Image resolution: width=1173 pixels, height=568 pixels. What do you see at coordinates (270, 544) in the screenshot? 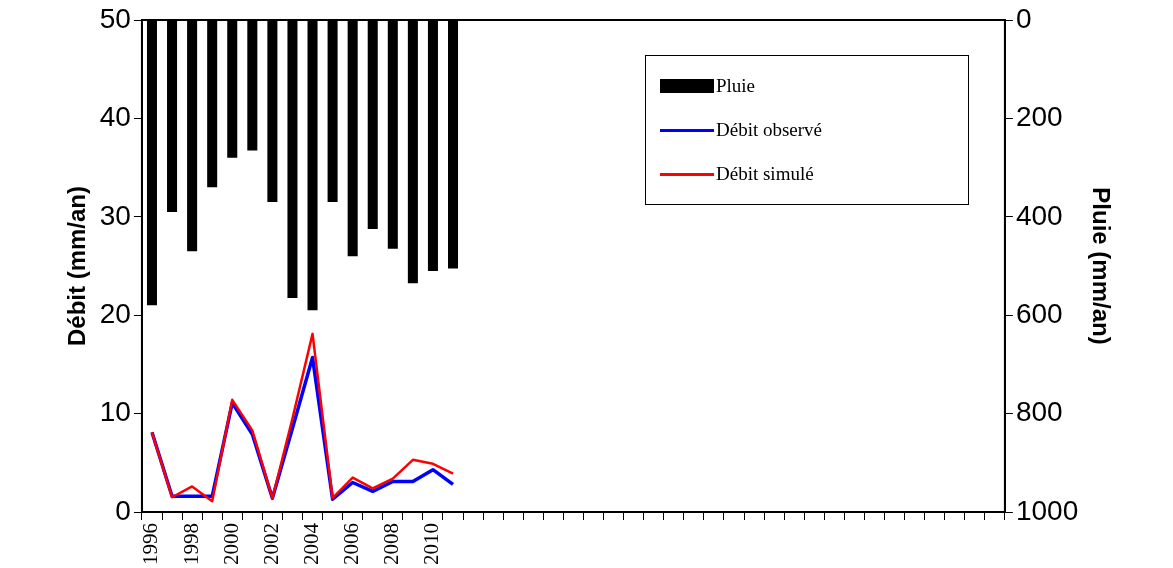
I see `x-tick-label: 2002` at bounding box center [270, 544].